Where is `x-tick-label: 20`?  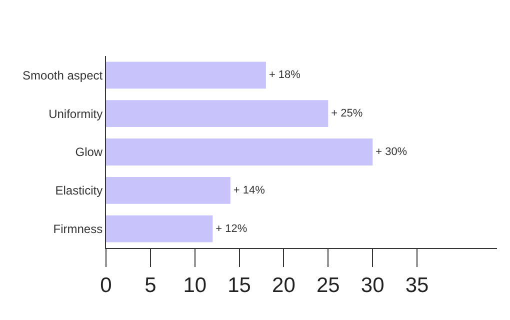 x-tick-label: 20 is located at coordinates (284, 286).